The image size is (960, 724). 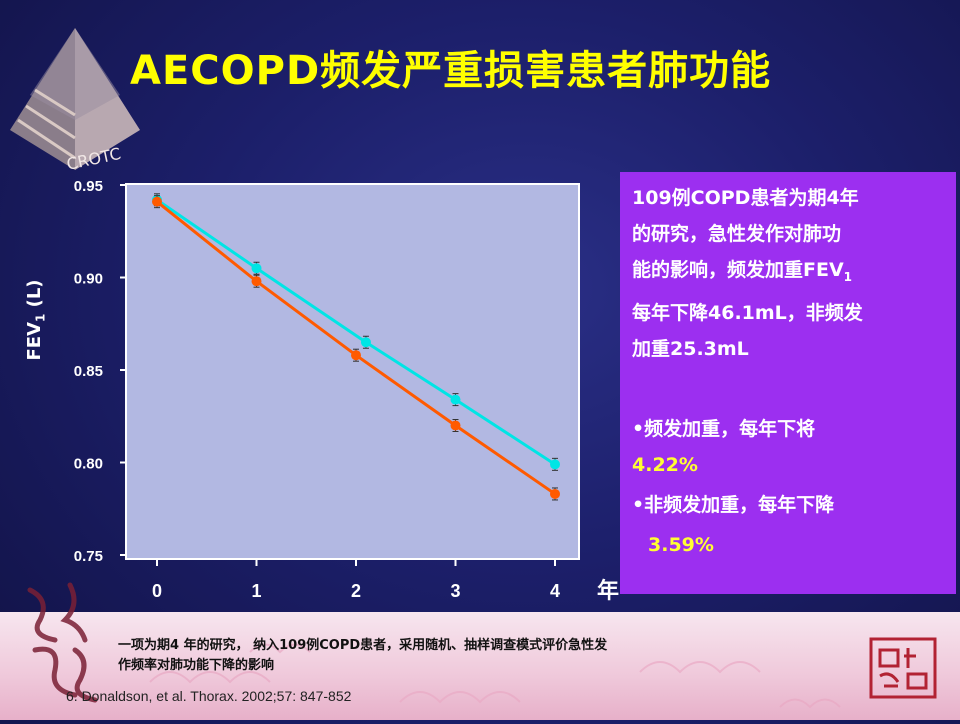 I want to click on footer-band, so click(x=480, y=666).